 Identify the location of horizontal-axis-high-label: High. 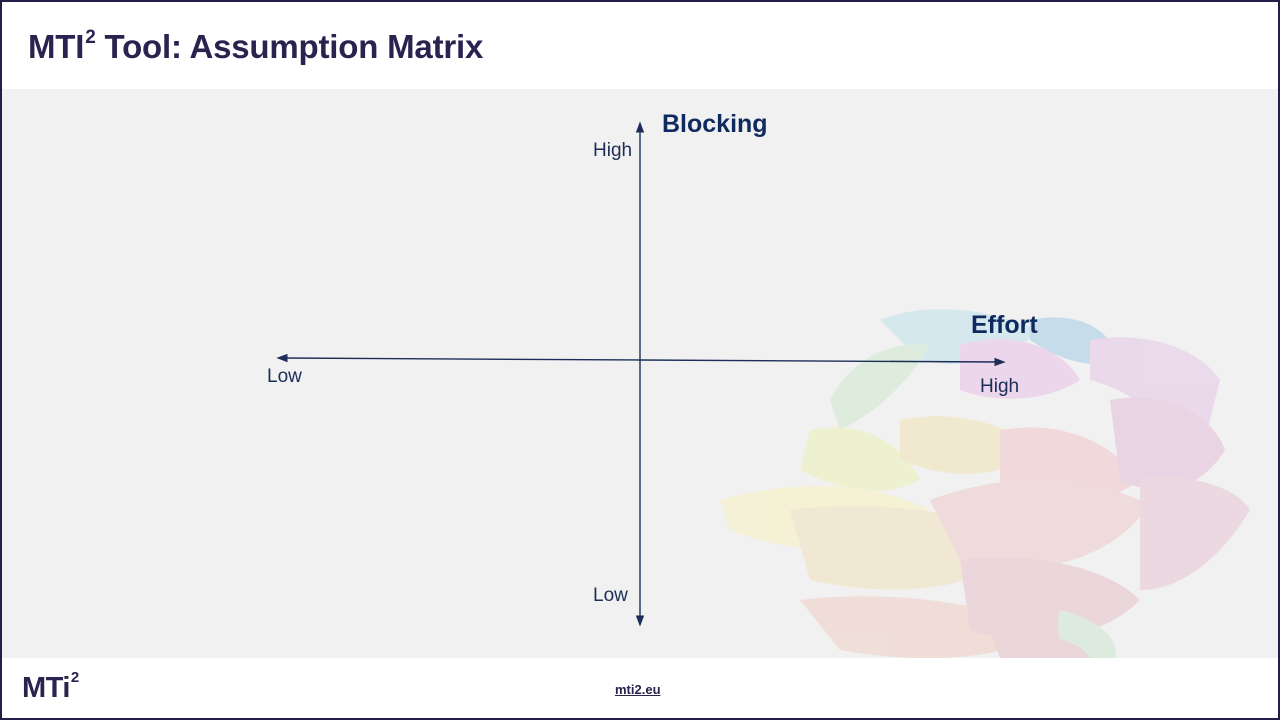
(1000, 386).